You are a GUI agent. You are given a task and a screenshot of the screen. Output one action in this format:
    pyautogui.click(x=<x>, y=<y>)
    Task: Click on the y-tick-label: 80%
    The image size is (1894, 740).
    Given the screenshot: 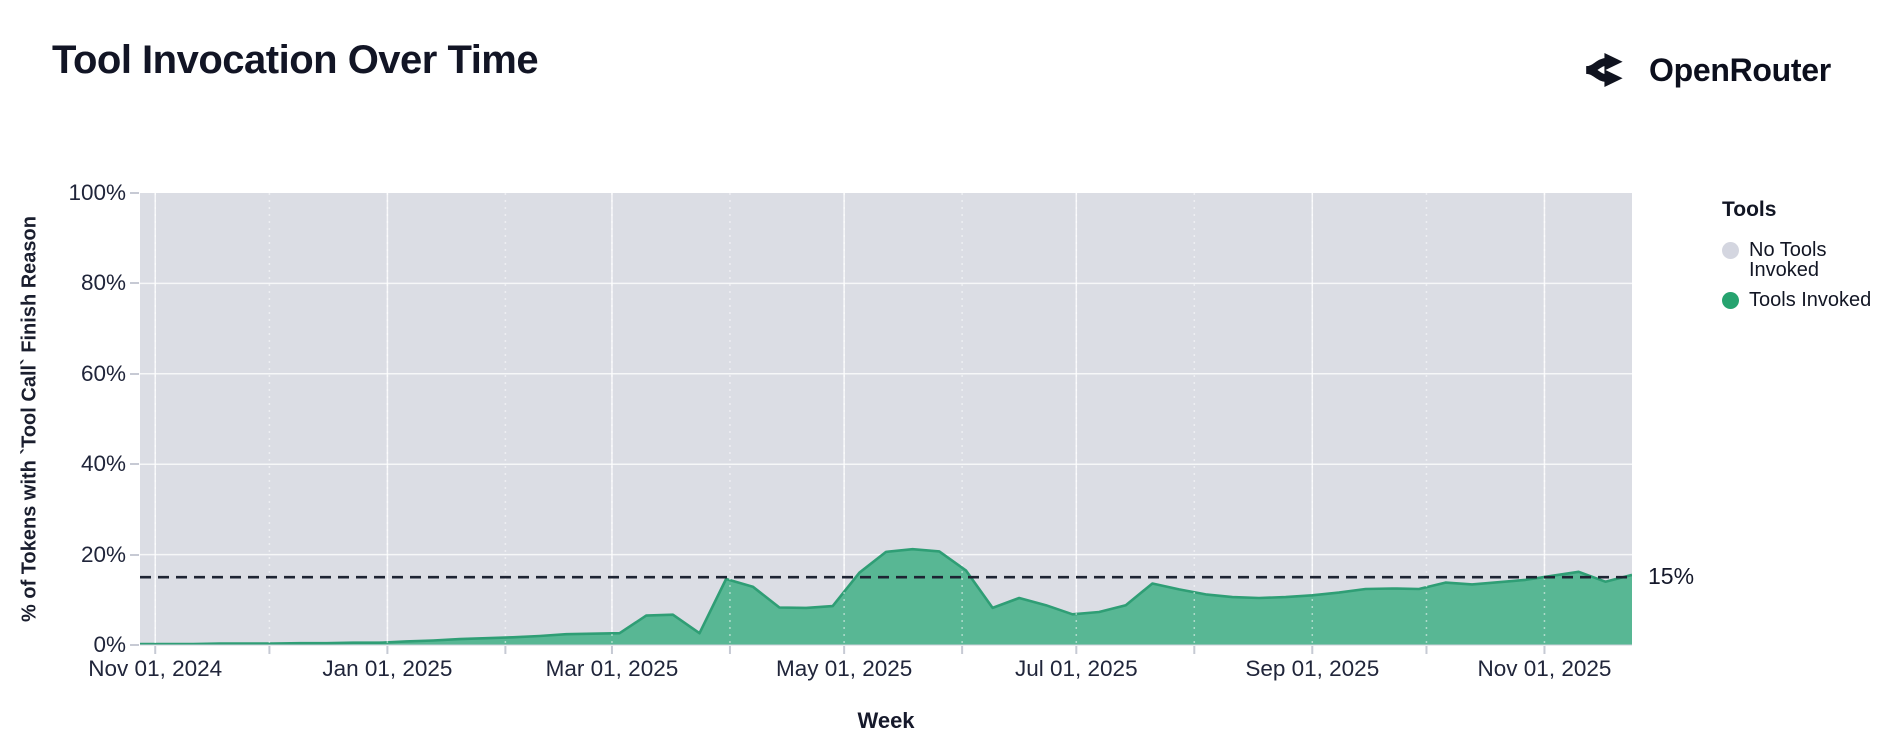 What is the action you would take?
    pyautogui.click(x=103, y=283)
    